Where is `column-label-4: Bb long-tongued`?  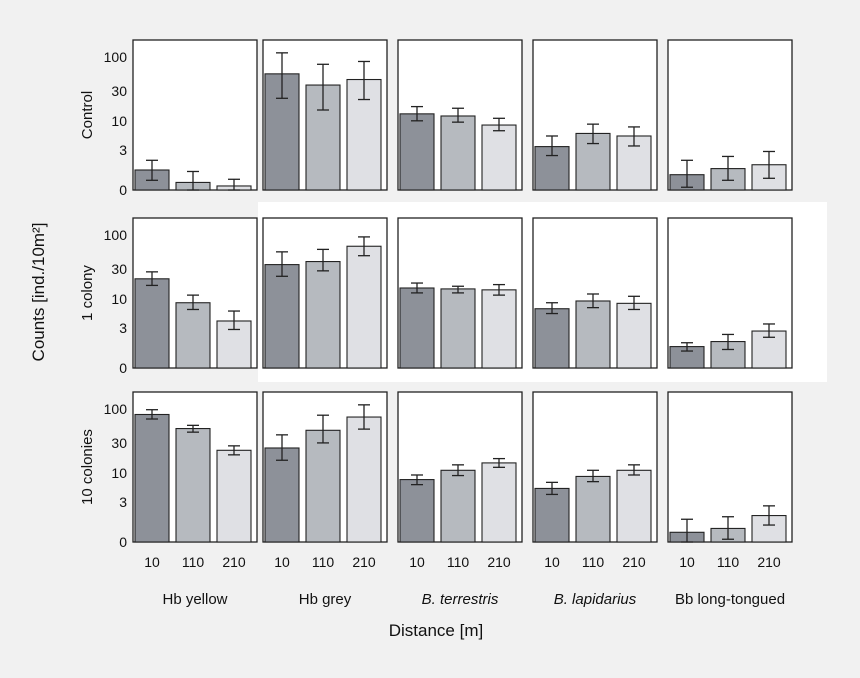 column-label-4: Bb long-tongued is located at coordinates (730, 599).